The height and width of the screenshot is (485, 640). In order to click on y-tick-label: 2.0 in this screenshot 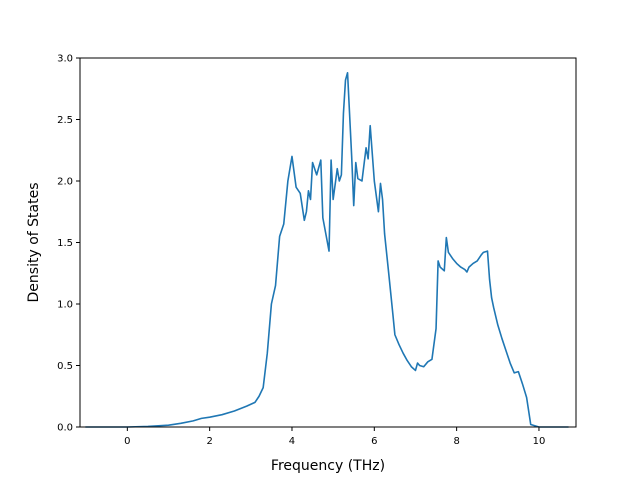, I will do `click(65, 182)`.